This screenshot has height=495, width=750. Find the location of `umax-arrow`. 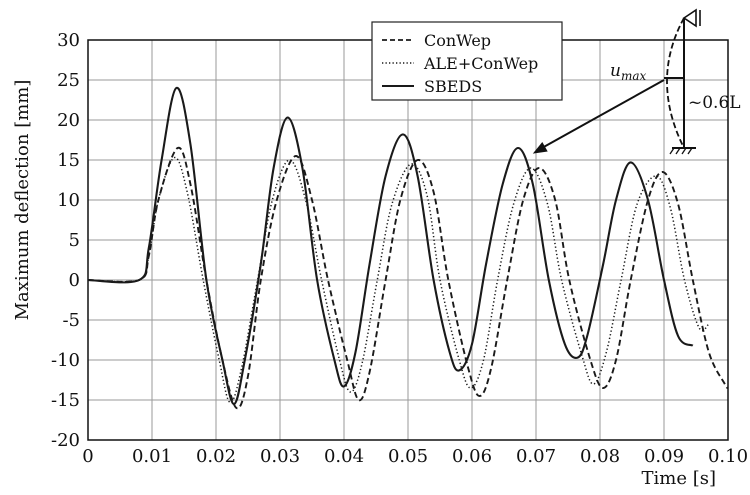

umax-arrow is located at coordinates (602, 114).